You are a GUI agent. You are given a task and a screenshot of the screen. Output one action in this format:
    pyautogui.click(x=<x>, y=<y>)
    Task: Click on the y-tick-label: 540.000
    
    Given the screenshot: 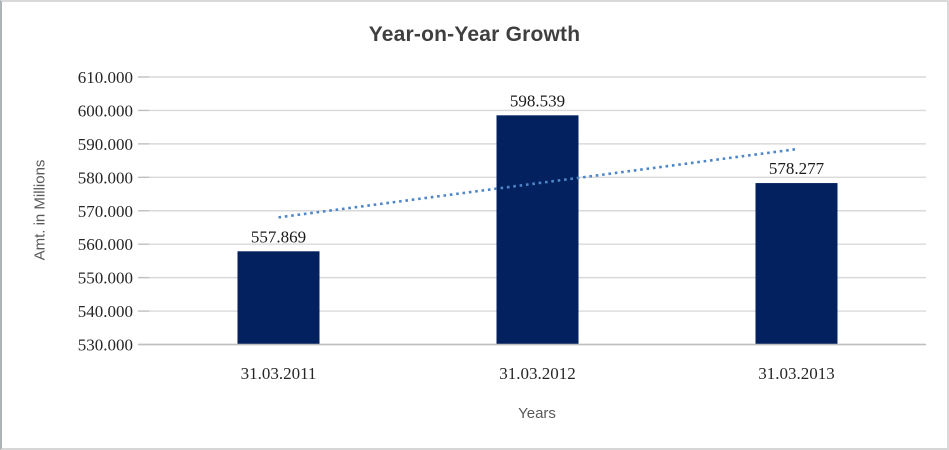 What is the action you would take?
    pyautogui.click(x=105, y=311)
    